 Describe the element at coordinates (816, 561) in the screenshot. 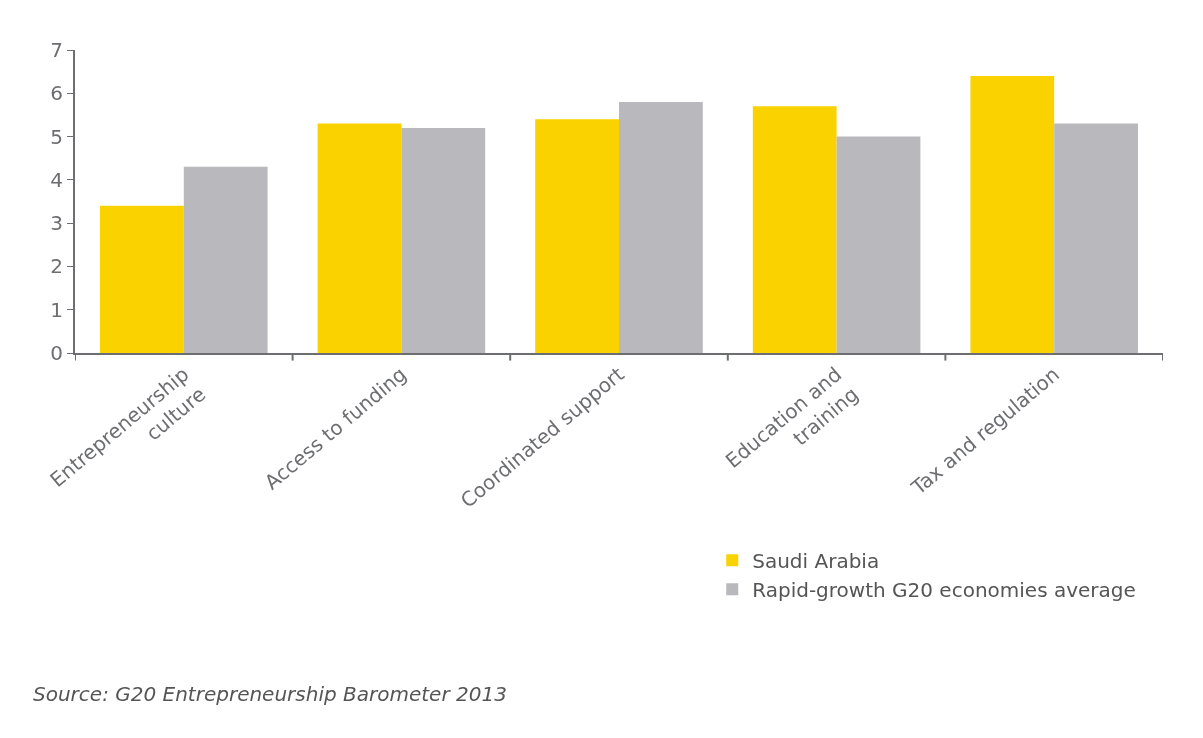

I see `legend-label: Saudi Arabia` at that location.